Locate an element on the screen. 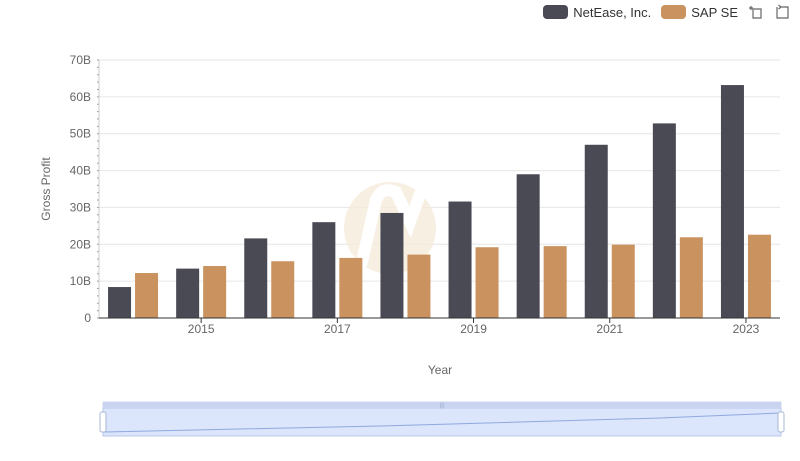 The image size is (800, 461). legend-item-netease: NetEase, Inc. is located at coordinates (597, 12).